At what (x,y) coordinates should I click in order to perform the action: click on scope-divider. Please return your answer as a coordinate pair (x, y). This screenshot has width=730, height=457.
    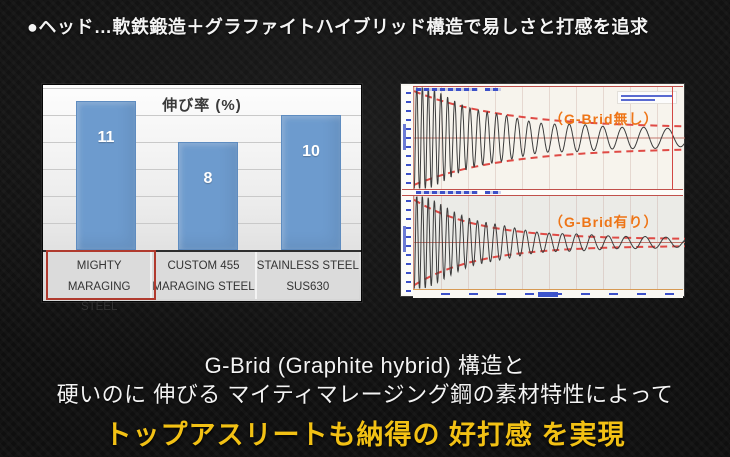
    Looking at the image, I should click on (542, 192).